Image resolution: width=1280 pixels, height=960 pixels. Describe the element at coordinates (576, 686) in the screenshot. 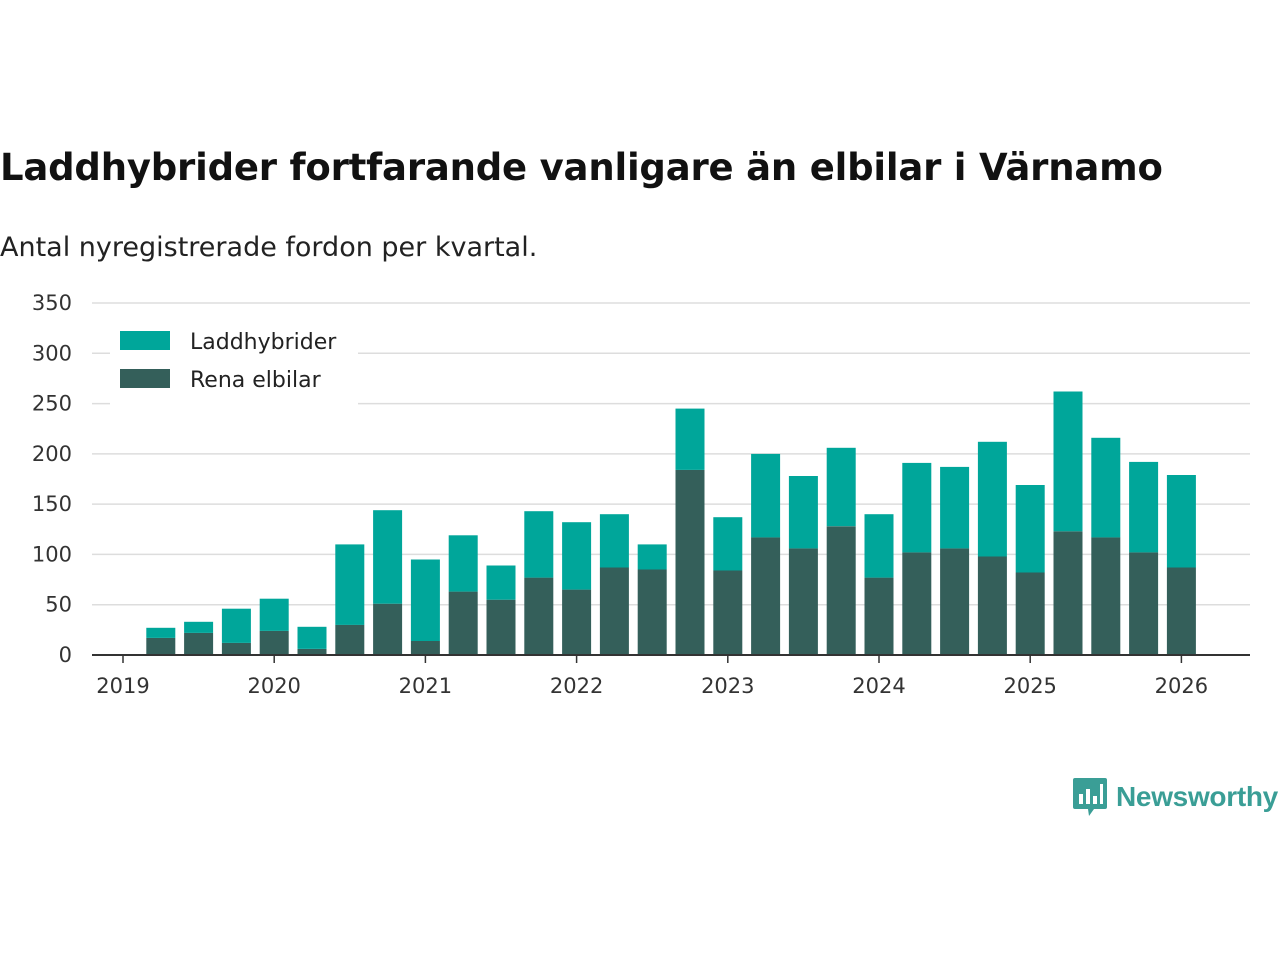

I see `x-tick-label: 2022` at that location.